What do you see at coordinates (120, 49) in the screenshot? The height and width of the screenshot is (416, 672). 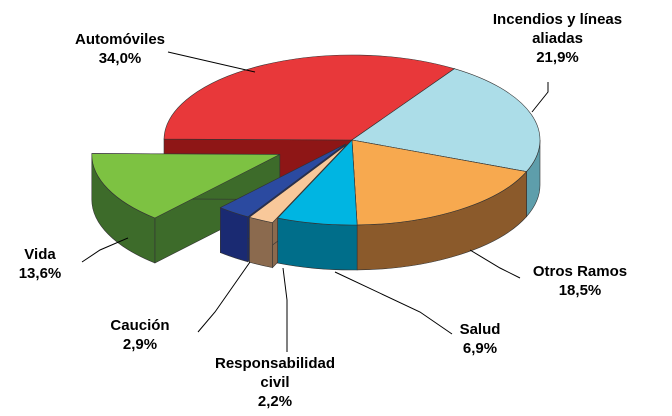 I see `label: Automóviles 34,0%` at bounding box center [120, 49].